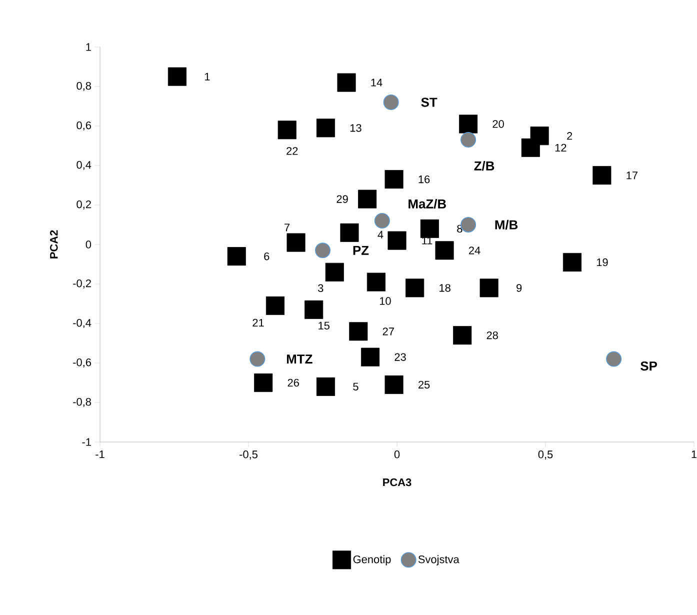 This screenshot has height=615, width=697. I want to click on annotation: 3, so click(321, 288).